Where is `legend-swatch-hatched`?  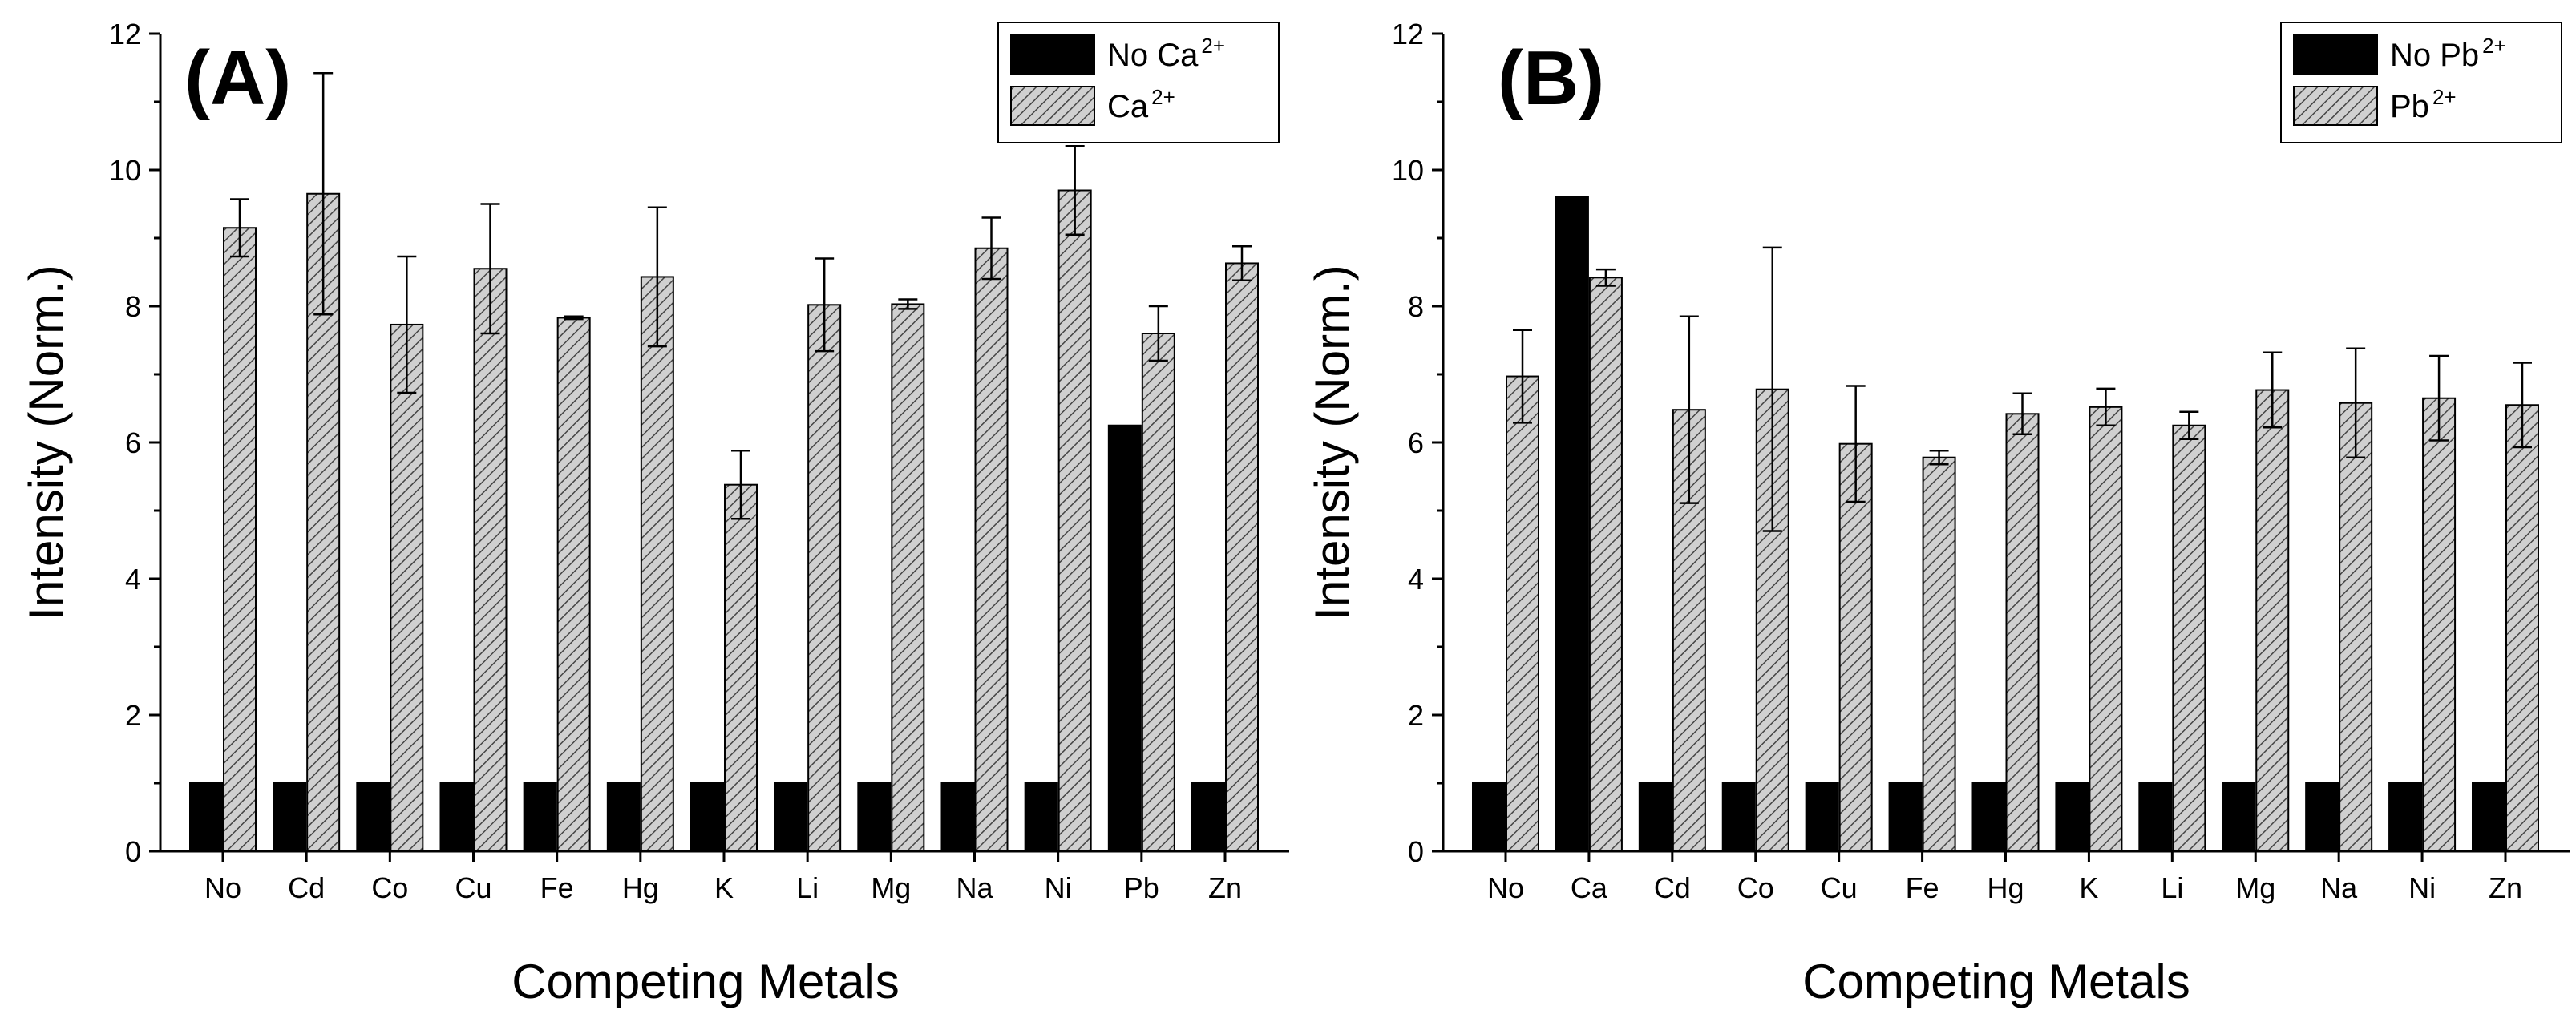 legend-swatch-hatched is located at coordinates (2335, 106).